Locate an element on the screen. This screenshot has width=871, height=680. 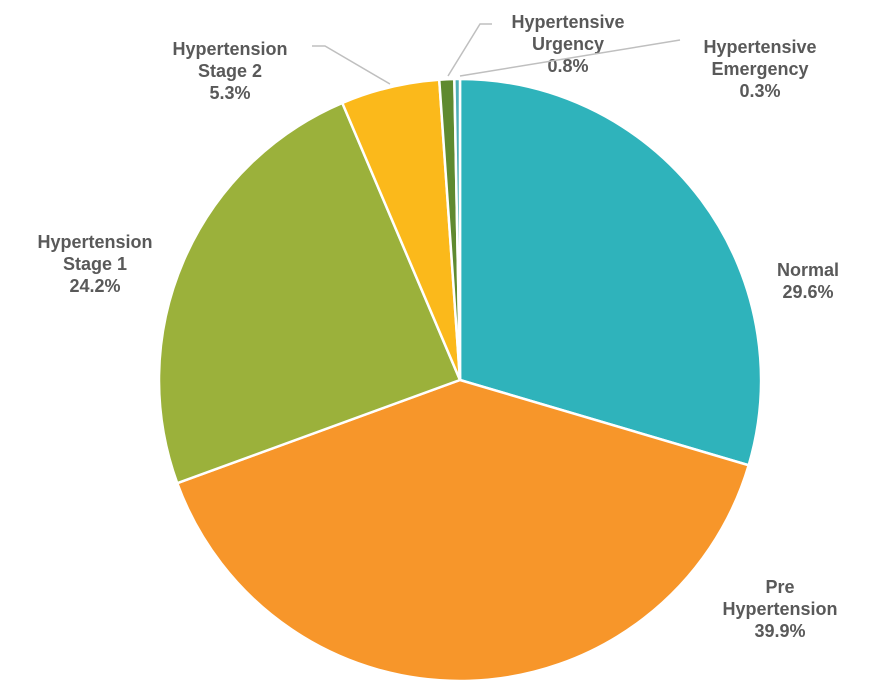
value-label: 24.2% is located at coordinates (94, 286).